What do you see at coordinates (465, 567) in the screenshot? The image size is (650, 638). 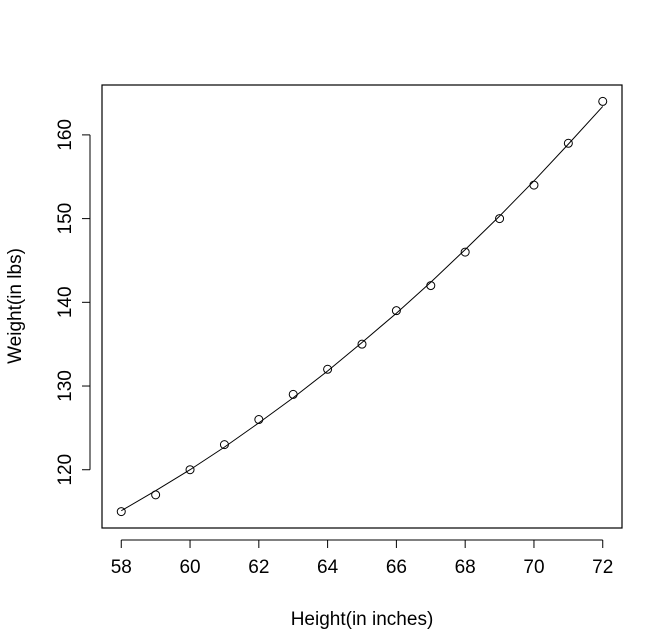 I see `x-tick-label: 68` at bounding box center [465, 567].